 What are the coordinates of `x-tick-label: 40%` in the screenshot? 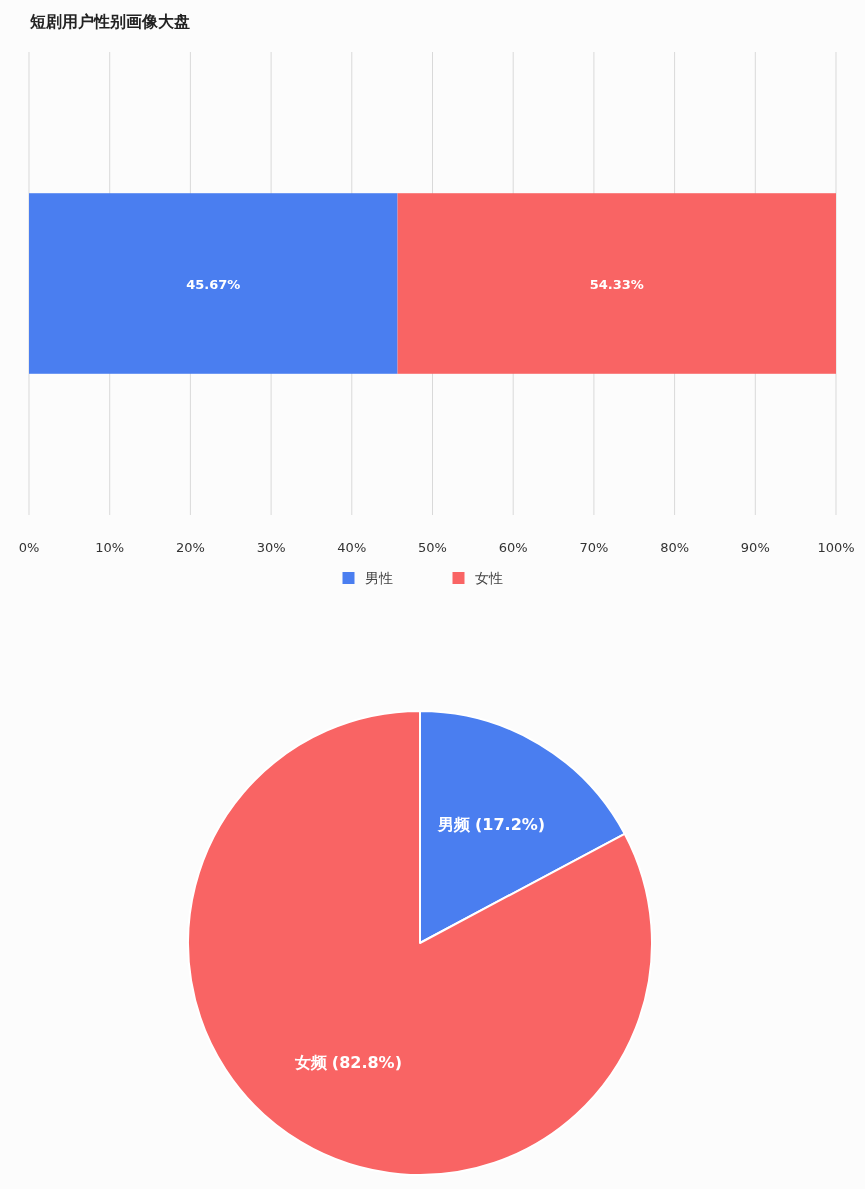 It's located at (352, 547).